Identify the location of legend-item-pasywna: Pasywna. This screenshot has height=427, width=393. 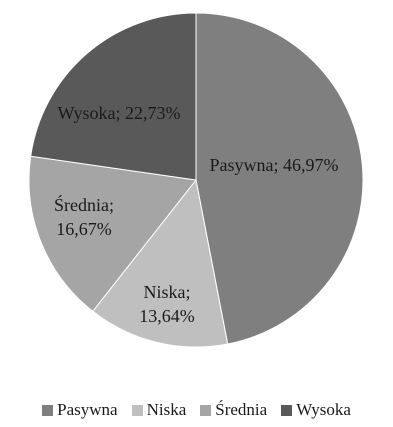
(80, 410).